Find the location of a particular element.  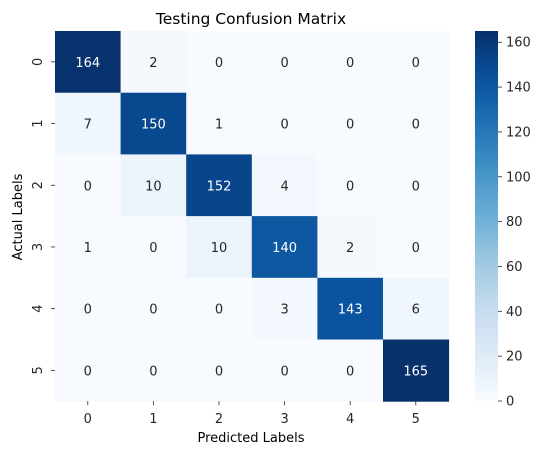

cell-annotation-r5-c5: 165 is located at coordinates (415, 371).